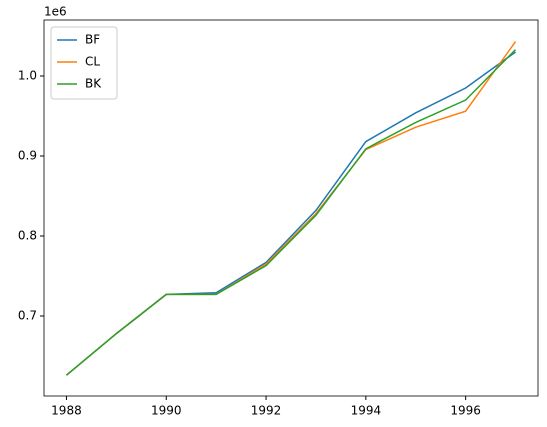  Describe the element at coordinates (84, 63) in the screenshot. I see `legend-box` at that location.